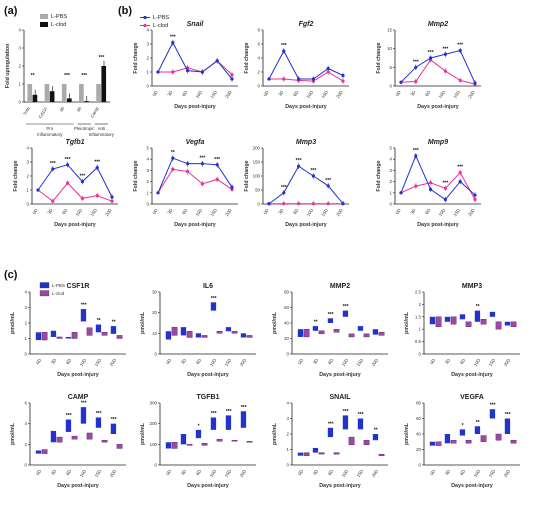 This screenshot has width=550, height=522. I want to click on c-xtick-label: 0D, so click(300, 361).